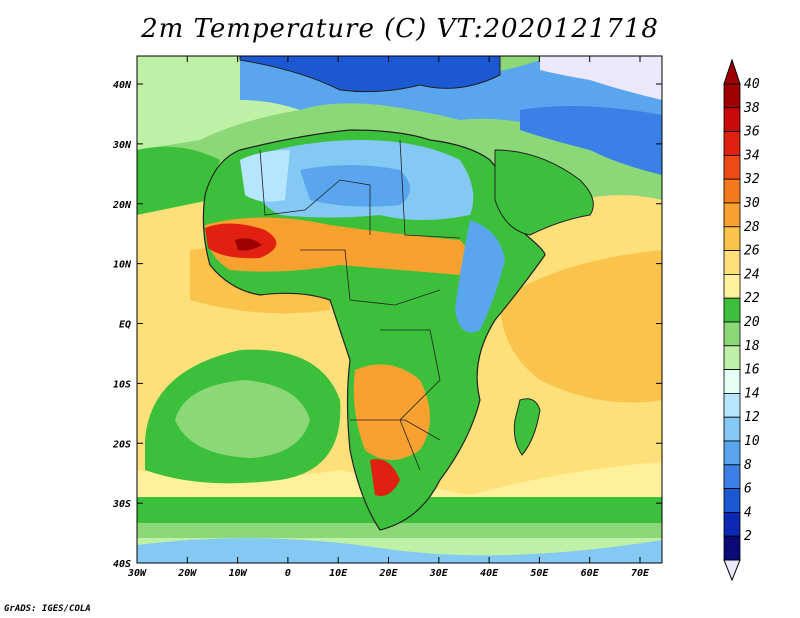 The height and width of the screenshot is (618, 800). Describe the element at coordinates (752, 370) in the screenshot. I see `colorbar-label: 16` at that location.